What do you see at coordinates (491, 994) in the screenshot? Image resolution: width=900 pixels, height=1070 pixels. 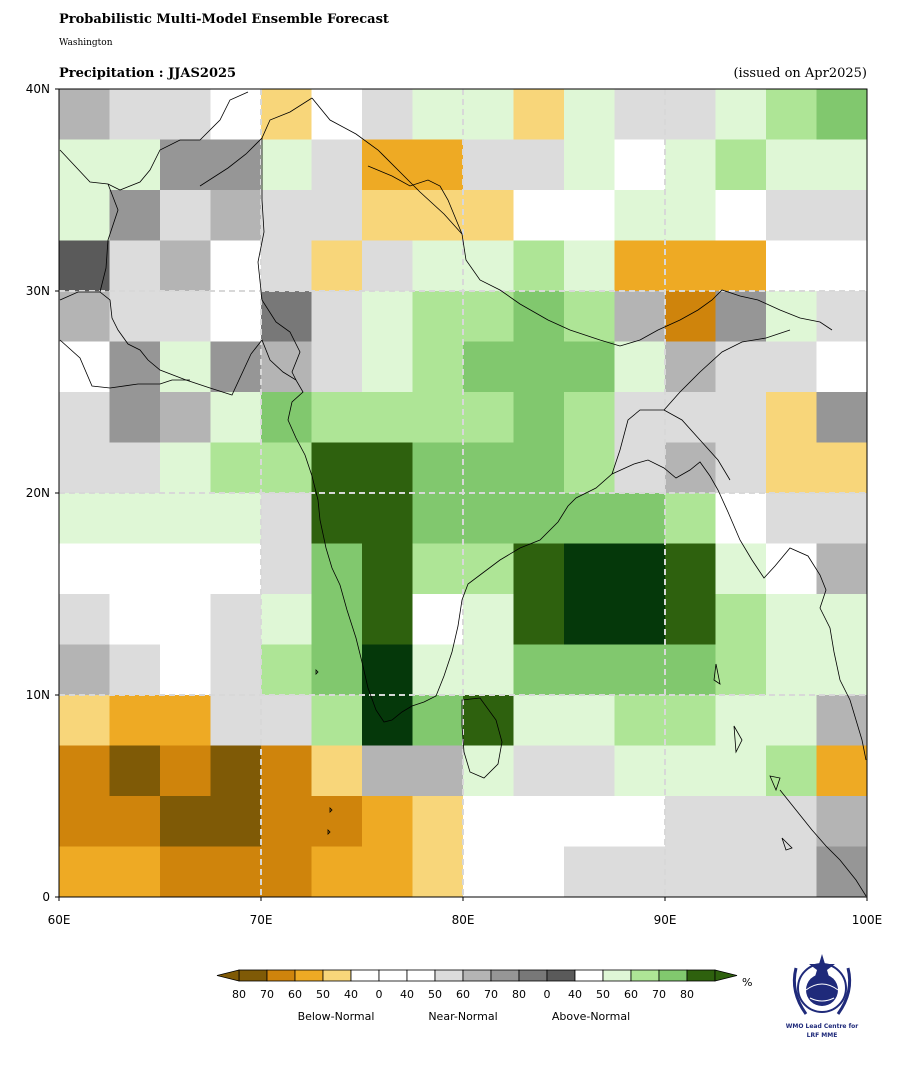 I see `legend-tick-label: 70` at bounding box center [491, 994].